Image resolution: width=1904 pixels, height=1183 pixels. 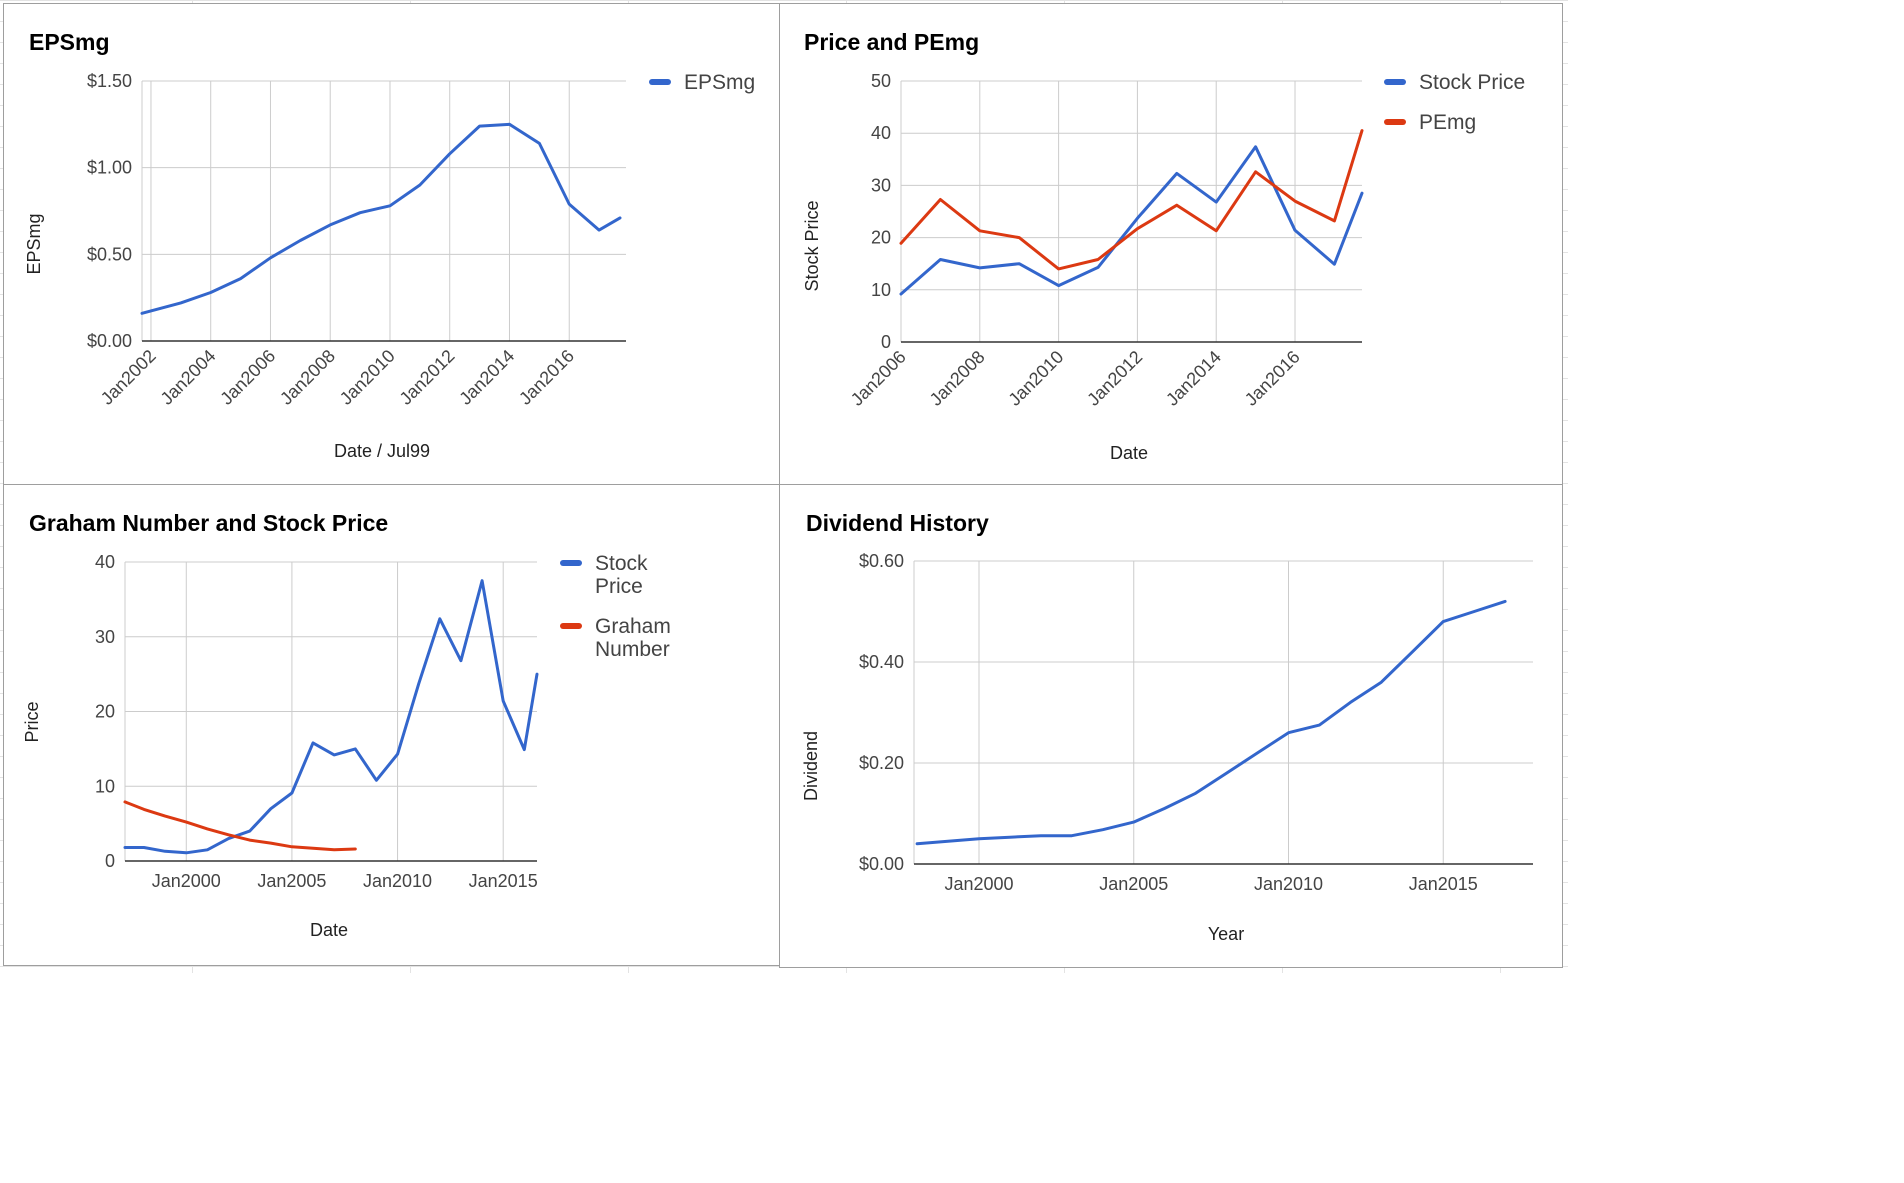 I want to click on legend-label: PEmg, so click(x=1447, y=122).